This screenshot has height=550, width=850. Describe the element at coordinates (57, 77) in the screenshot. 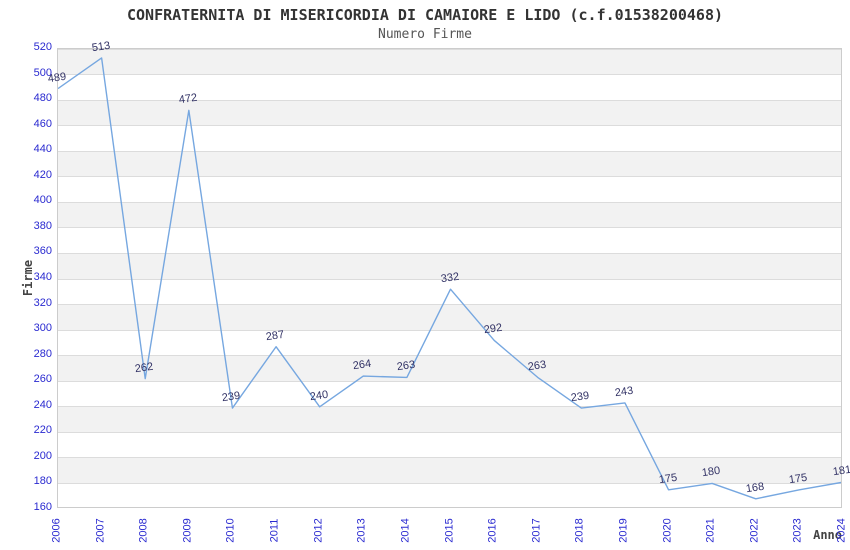

I see `data-label: 489` at that location.